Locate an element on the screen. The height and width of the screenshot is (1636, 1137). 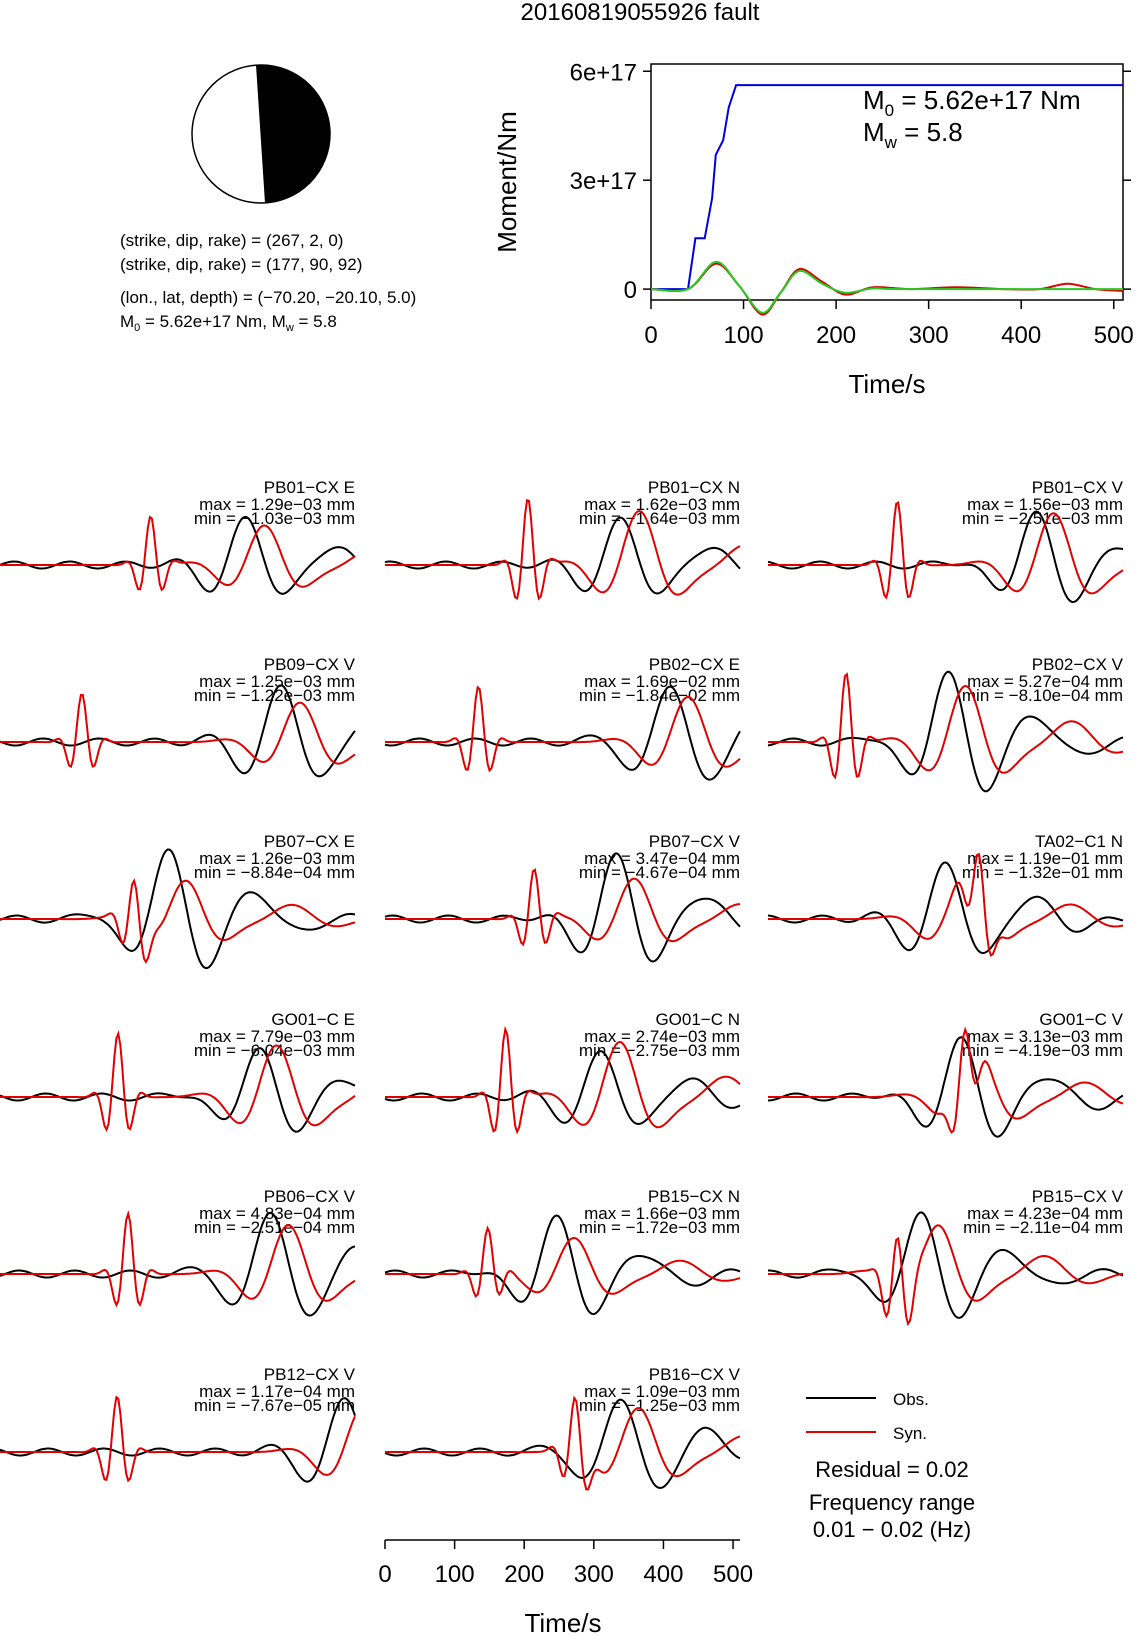
trace-max-label: max = 4.23e−04 mm is located at coordinates (1045, 1213).